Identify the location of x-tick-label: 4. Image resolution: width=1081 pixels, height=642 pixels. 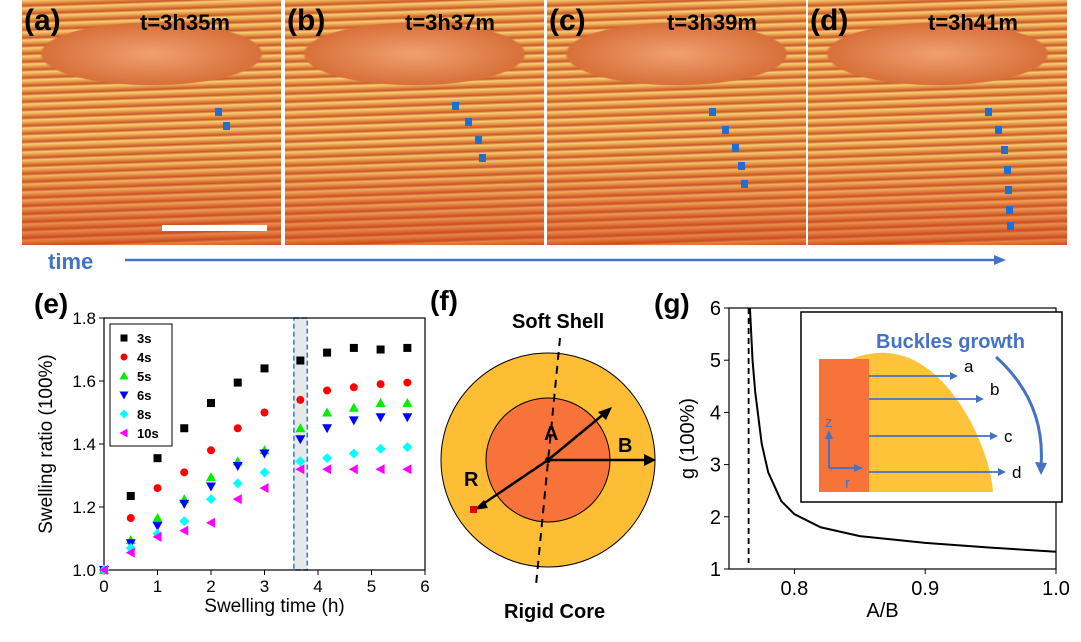
(317, 586).